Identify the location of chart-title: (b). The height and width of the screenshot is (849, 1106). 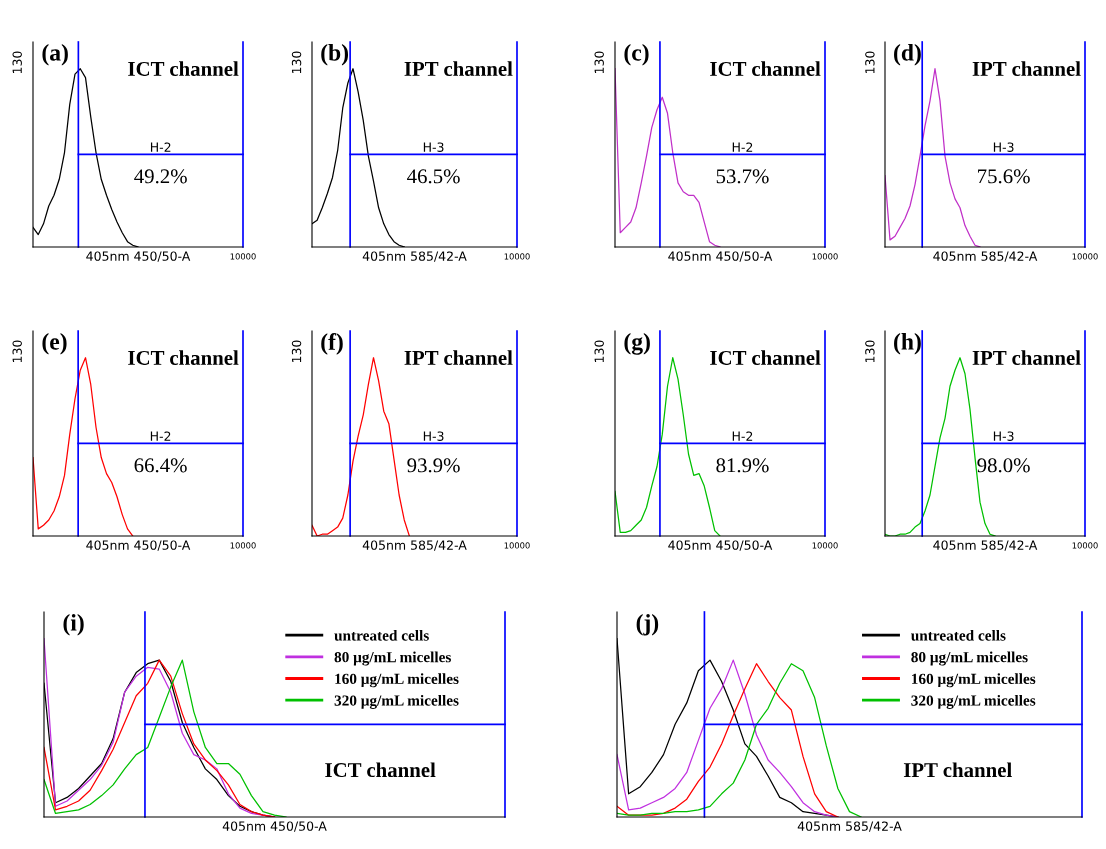
(335, 55).